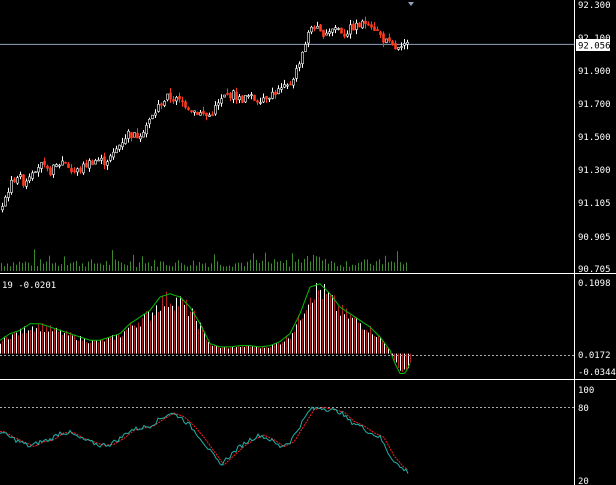  Describe the element at coordinates (205, 328) in the screenshot. I see `macd-signal-line` at that location.